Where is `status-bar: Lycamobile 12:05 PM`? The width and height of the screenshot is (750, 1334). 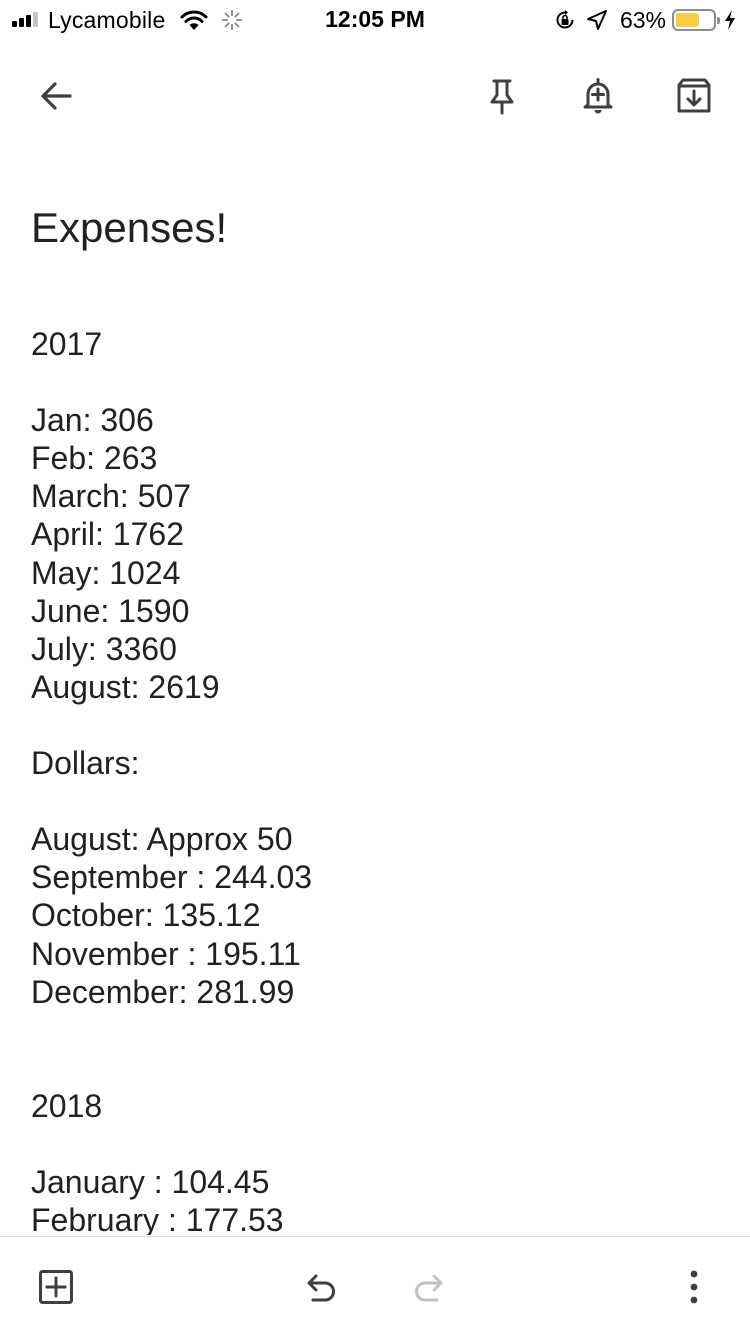 status-bar: Lycamobile 12:05 PM is located at coordinates (375, 20).